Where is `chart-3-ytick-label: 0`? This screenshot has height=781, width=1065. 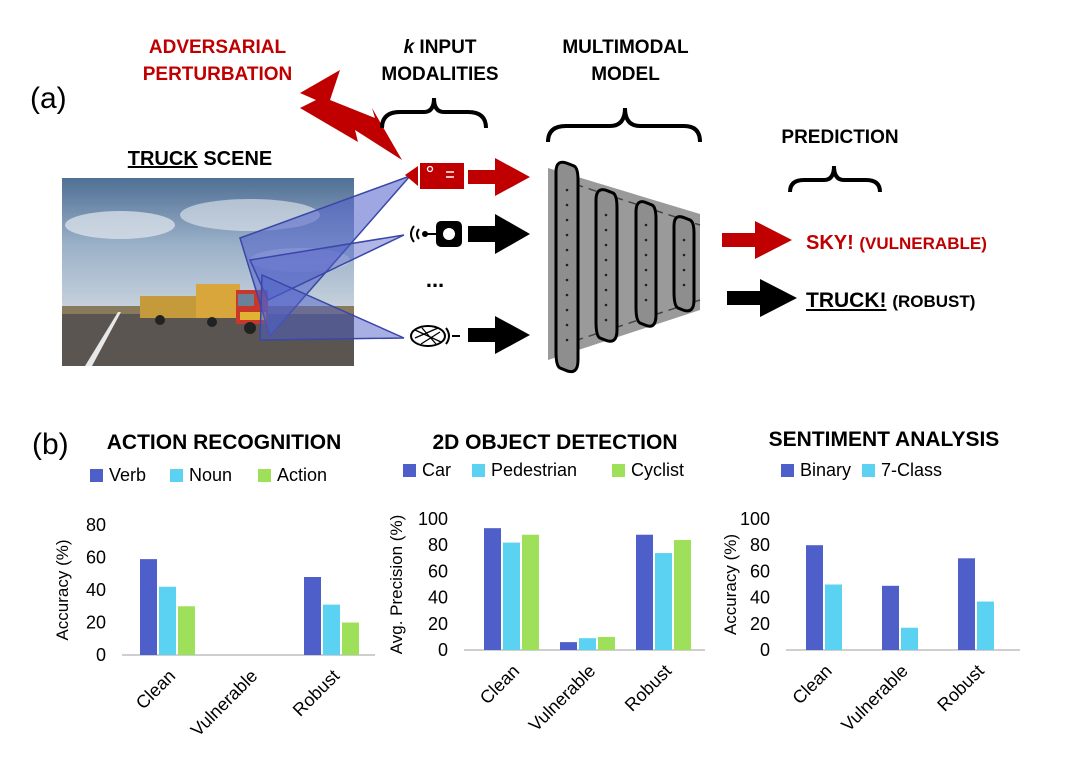
chart-3-ytick-label: 0 is located at coordinates (765, 650).